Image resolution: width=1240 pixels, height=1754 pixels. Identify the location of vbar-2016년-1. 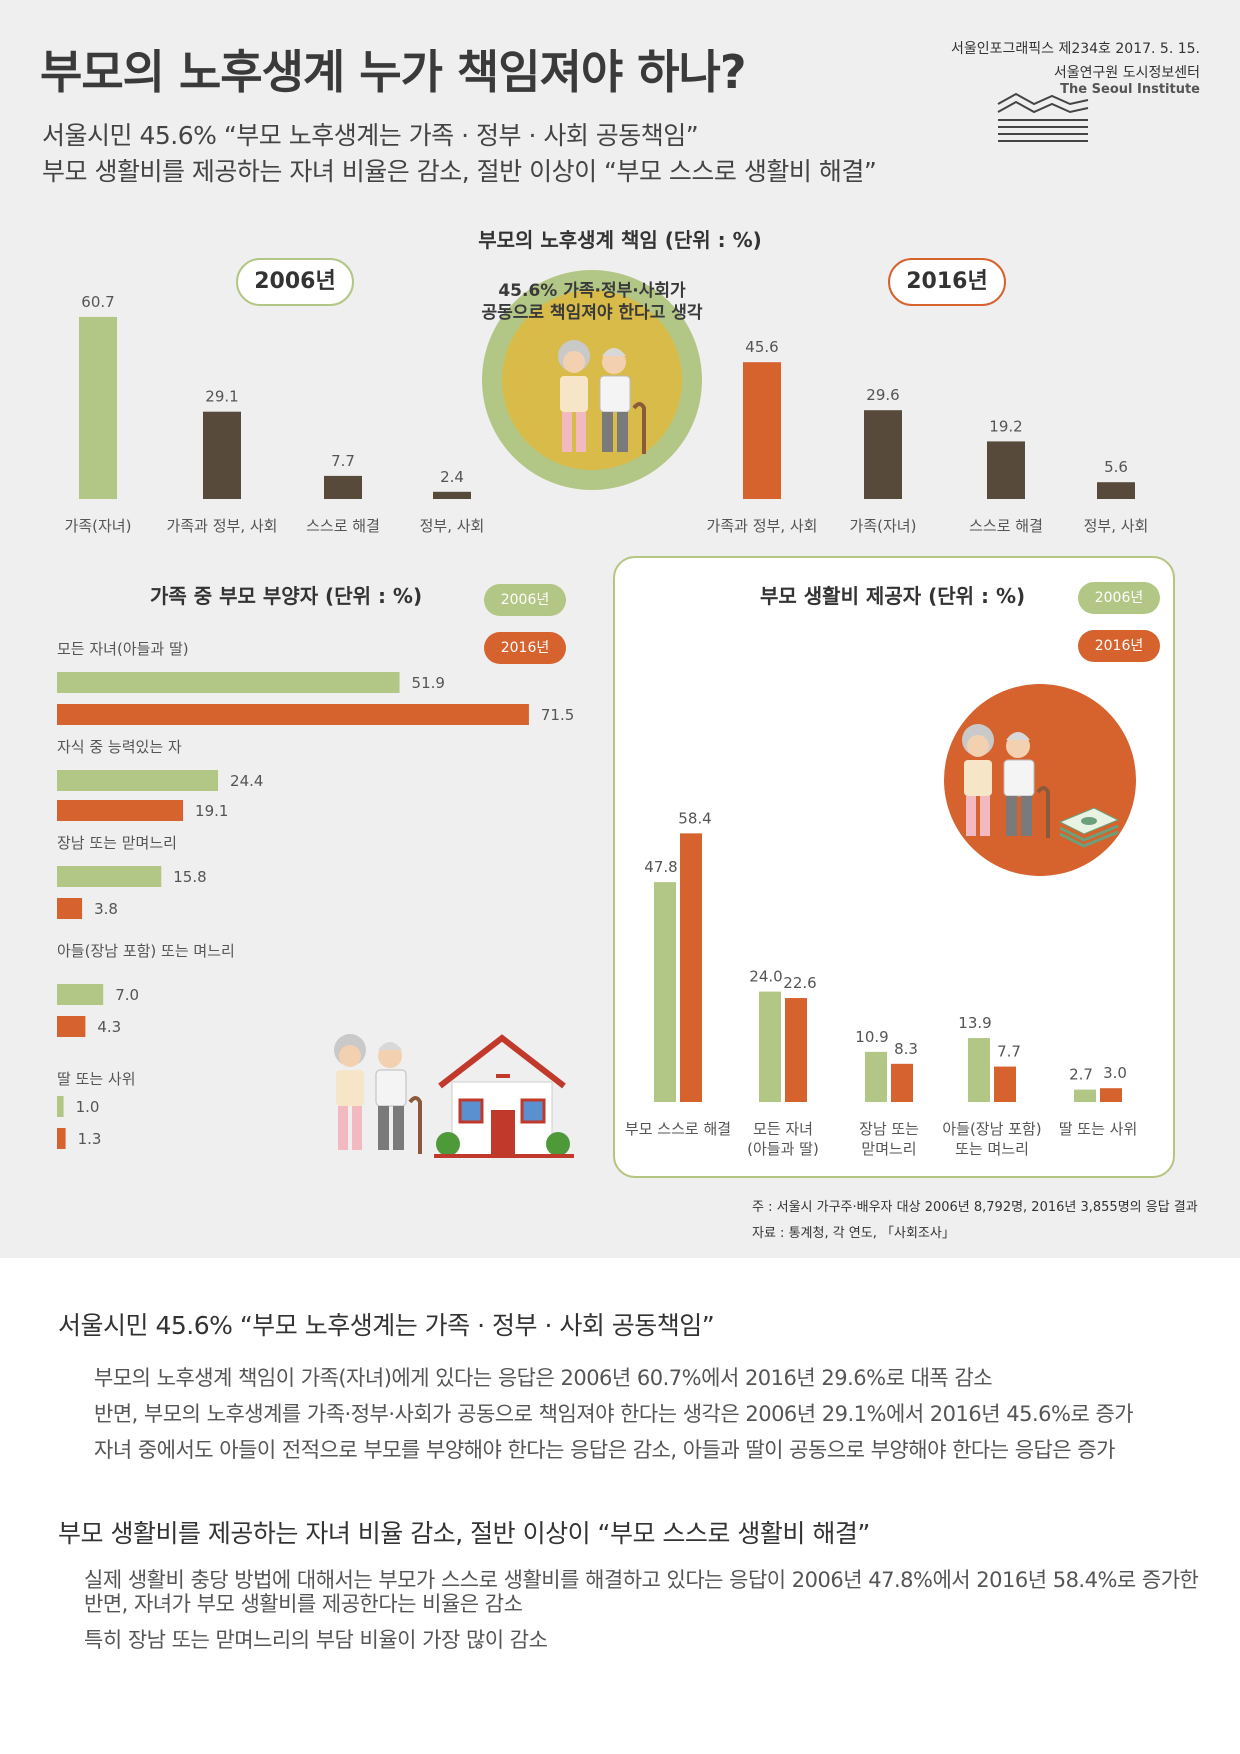
(796, 1050).